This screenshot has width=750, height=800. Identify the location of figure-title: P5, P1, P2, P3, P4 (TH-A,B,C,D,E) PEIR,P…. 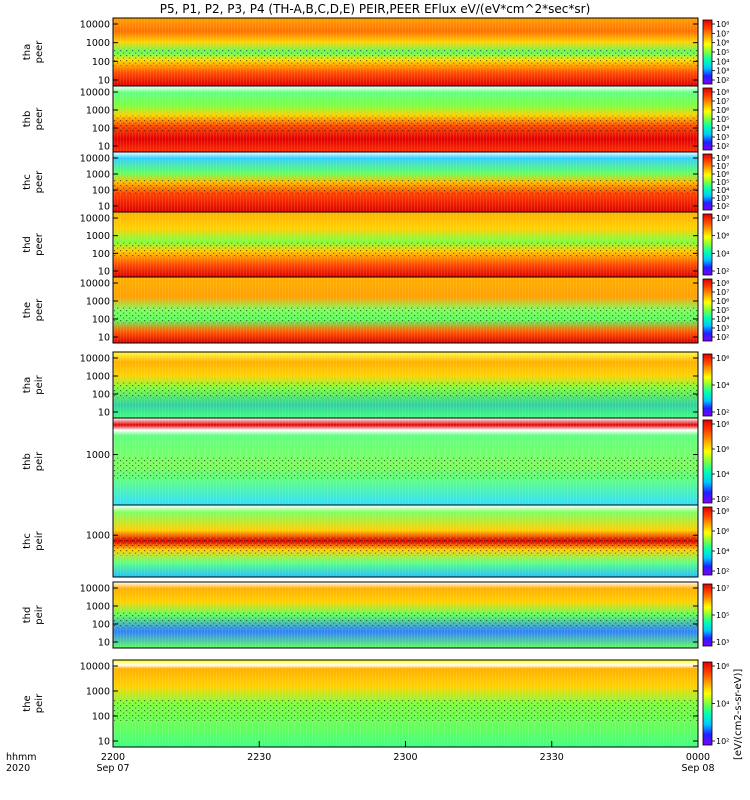
(375, 9).